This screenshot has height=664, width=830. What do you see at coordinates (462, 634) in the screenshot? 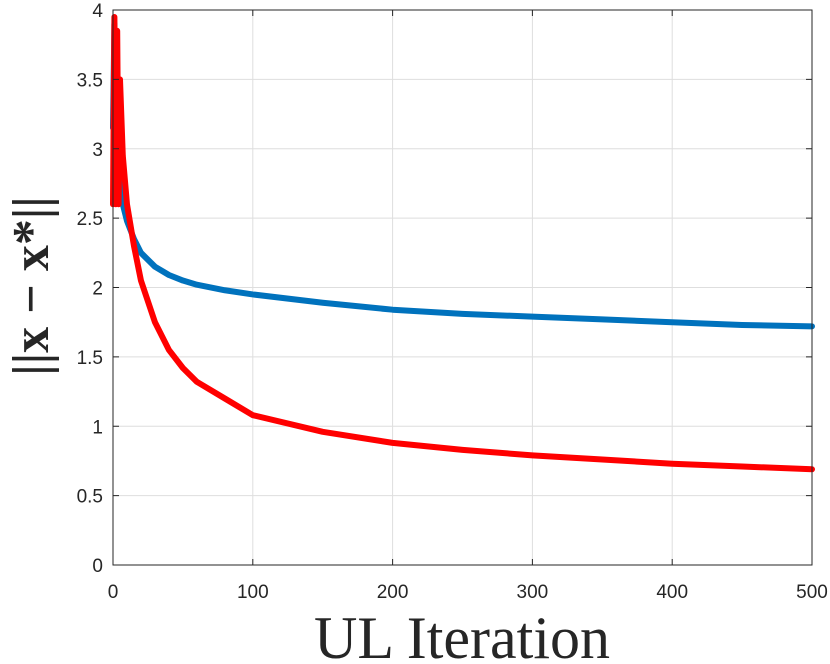
I see `x-axis-label: UL Iteration` at bounding box center [462, 634].